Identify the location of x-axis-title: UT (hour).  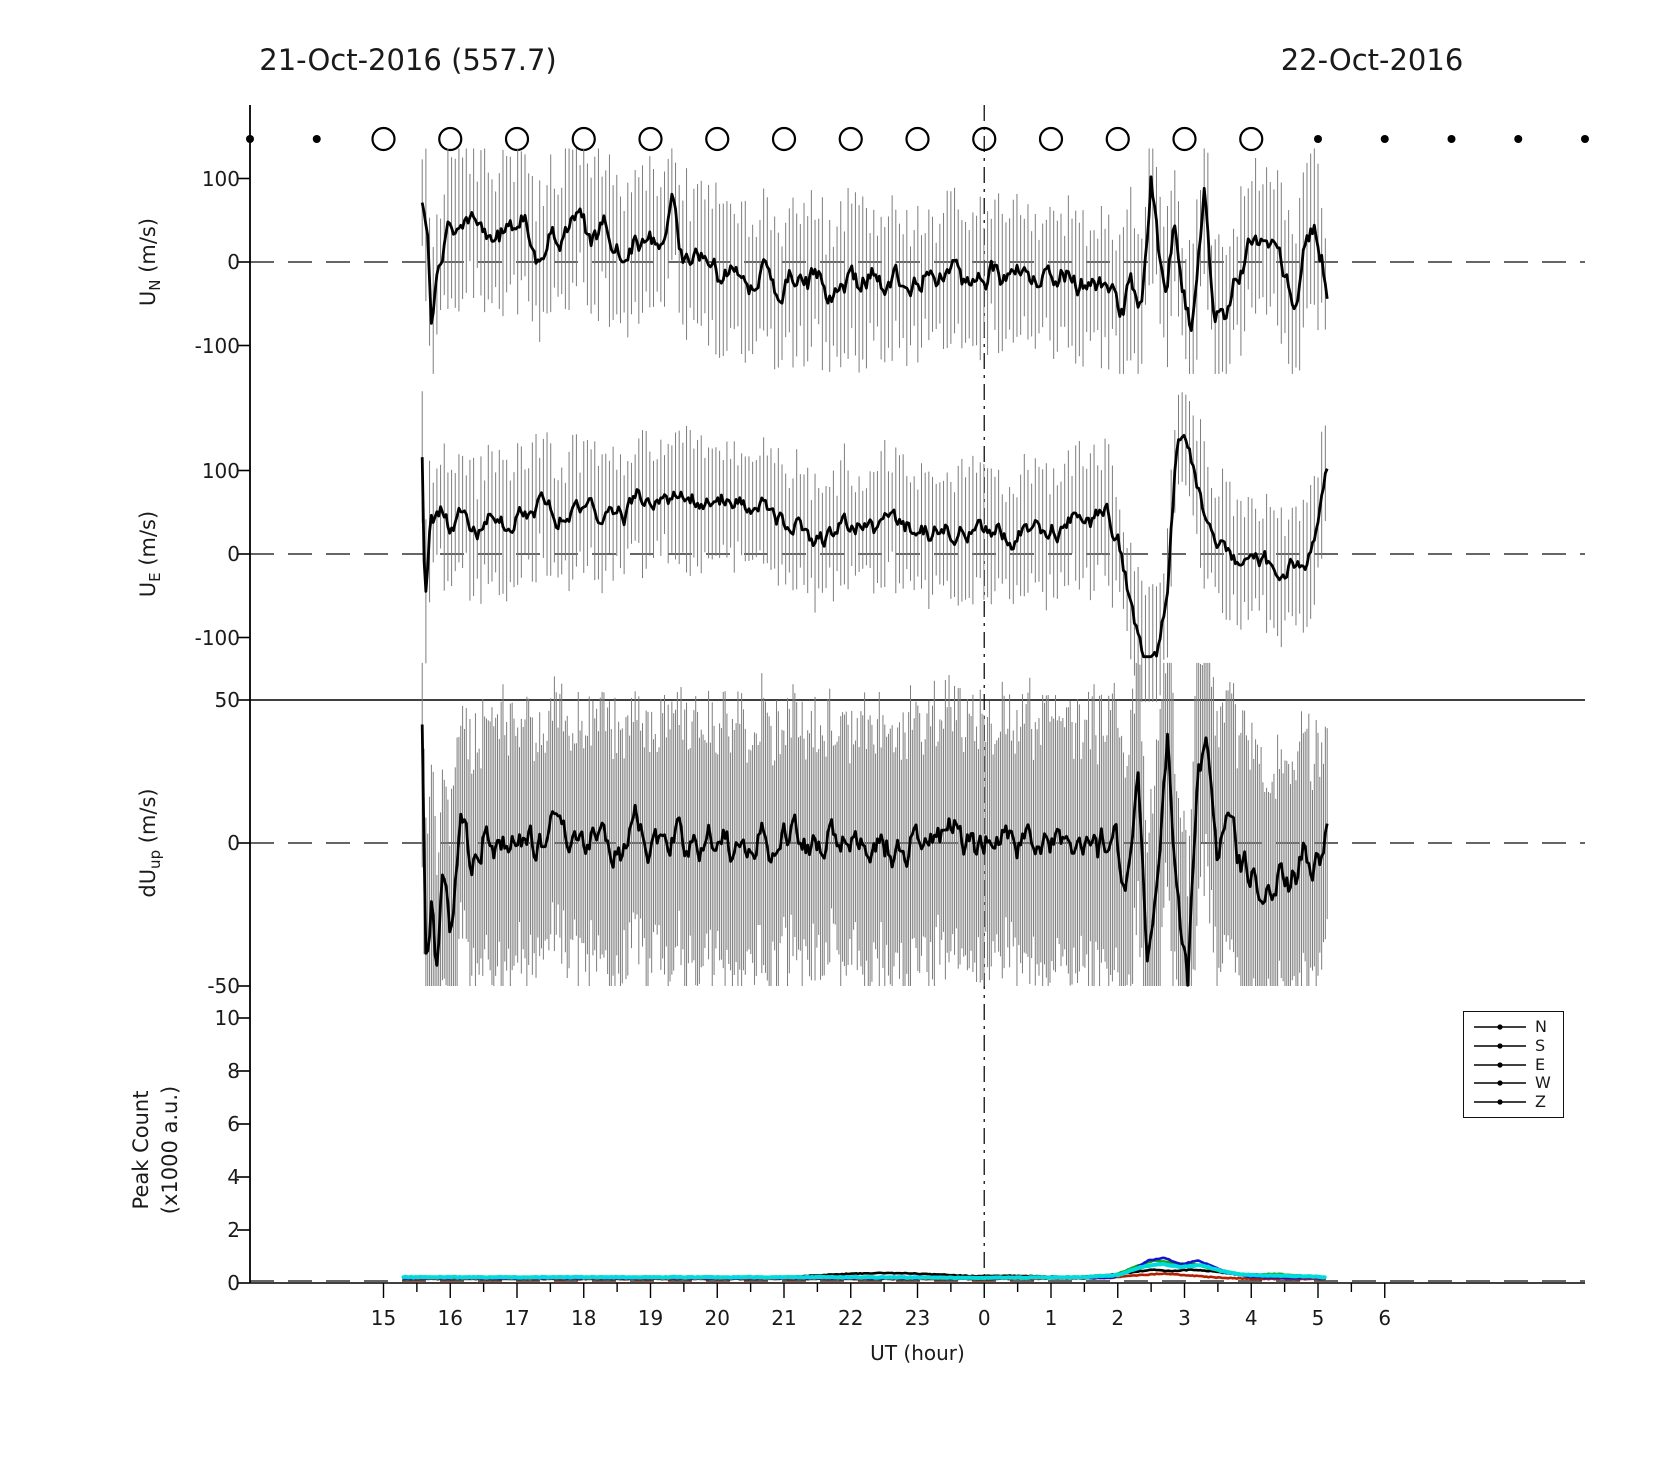
(917, 1353).